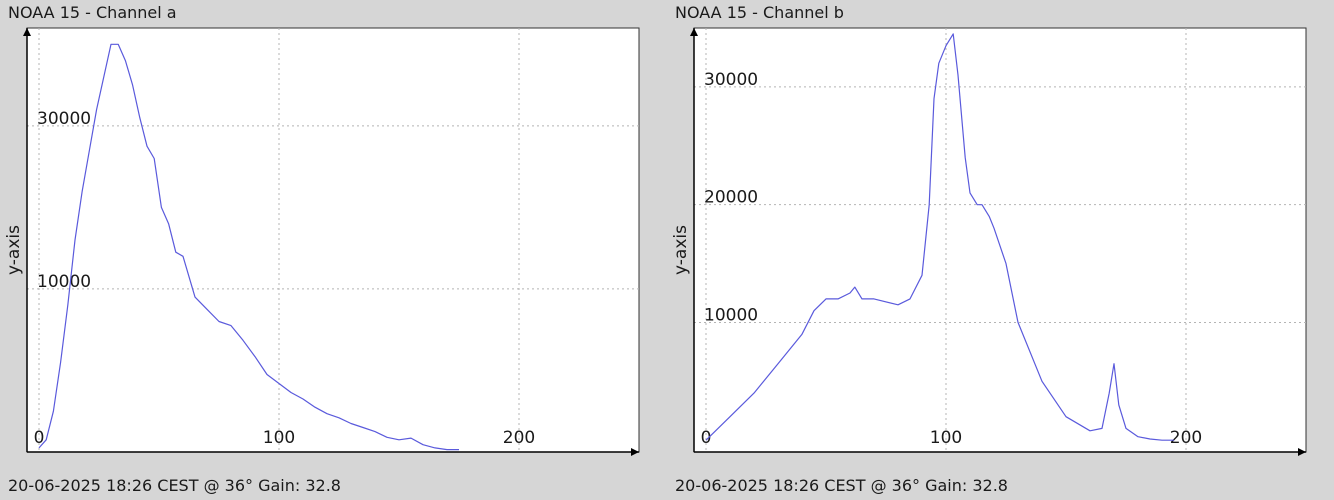 Image resolution: width=1334 pixels, height=500 pixels. What do you see at coordinates (92, 12) in the screenshot?
I see `chart-title: NOAA 15 - Channel a` at bounding box center [92, 12].